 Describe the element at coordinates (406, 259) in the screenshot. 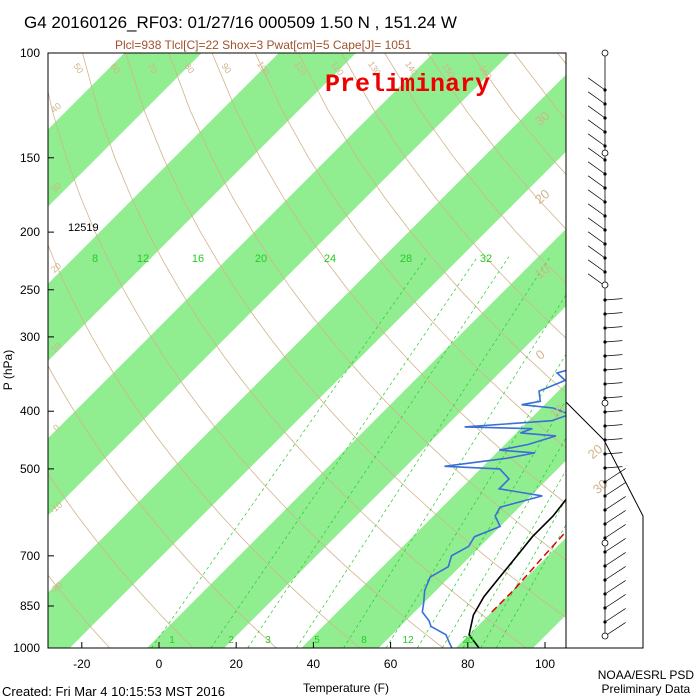

I see `mixing-ratio-label: 28` at that location.